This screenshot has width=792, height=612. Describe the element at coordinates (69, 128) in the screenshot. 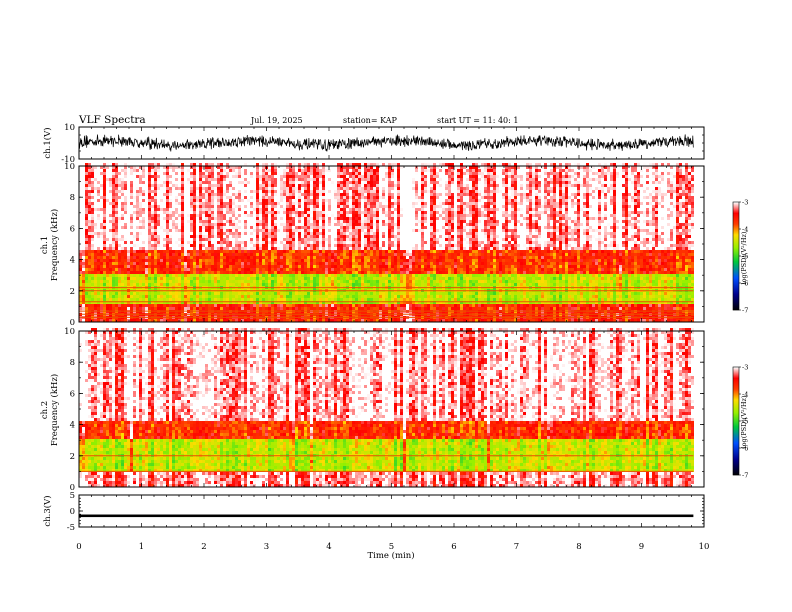

I see `y-tick-label: 10` at that location.